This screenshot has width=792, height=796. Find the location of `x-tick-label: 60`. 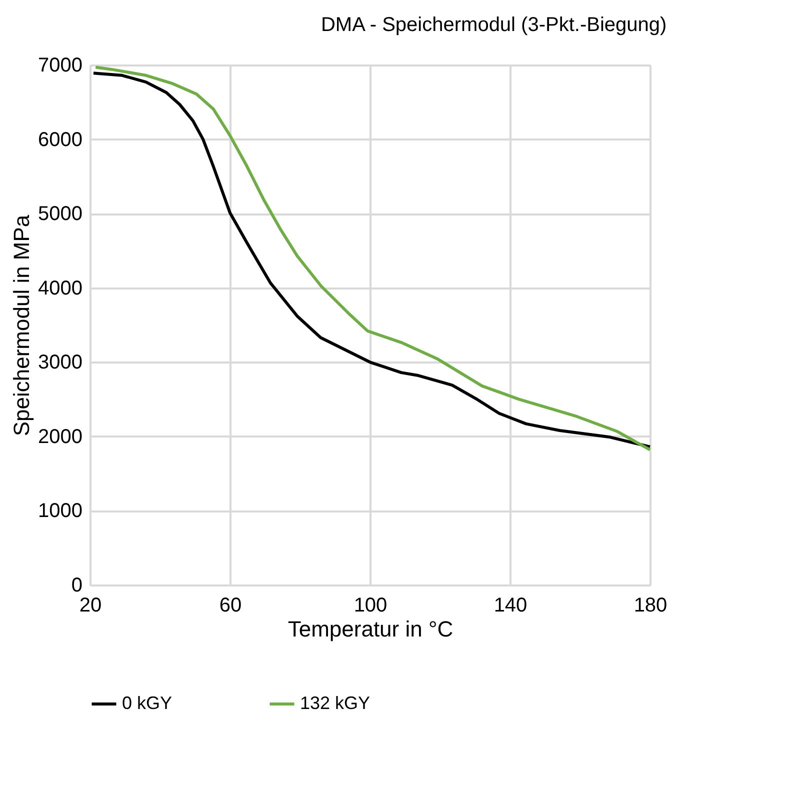

x-tick-label: 60 is located at coordinates (230, 605).